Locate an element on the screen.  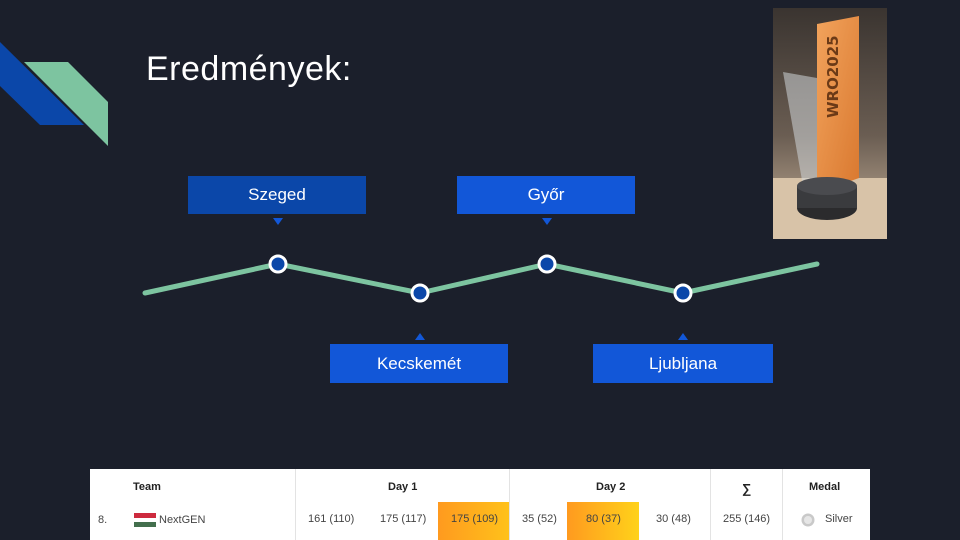
day1-score: 175 (117) is located at coordinates (403, 519).